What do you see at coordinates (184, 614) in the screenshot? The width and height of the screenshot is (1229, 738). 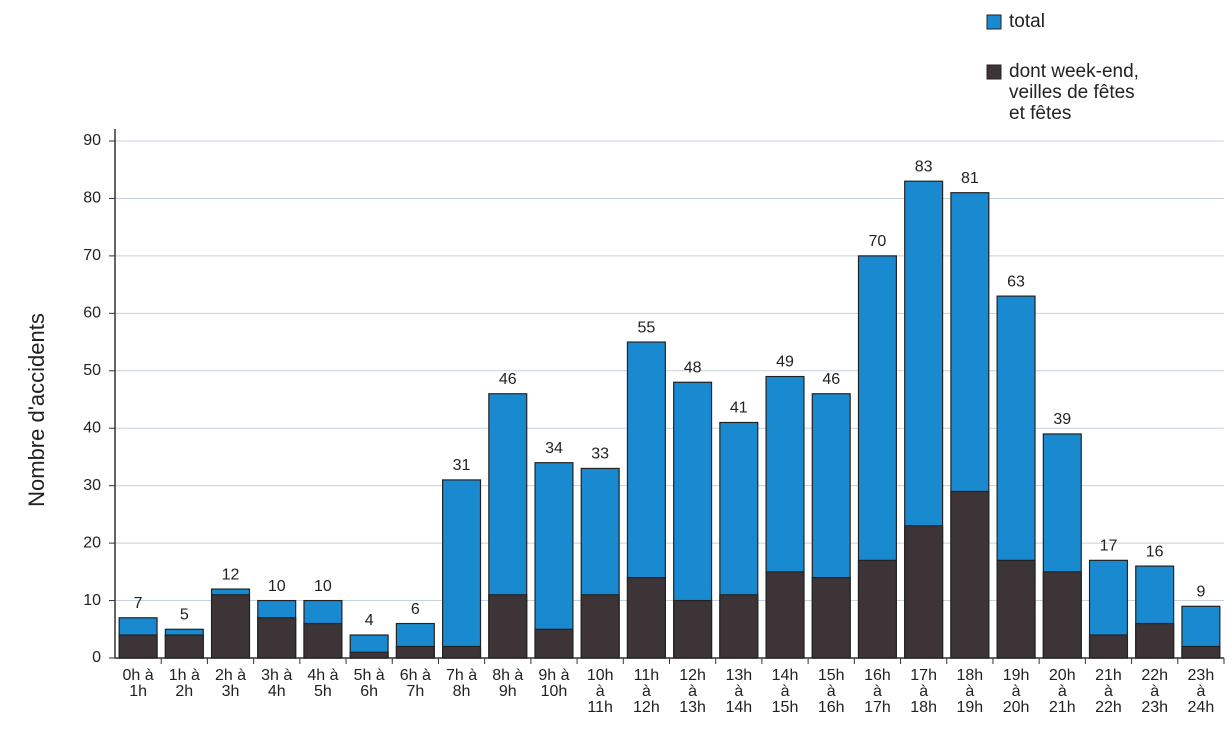 I see `data-label: 5` at bounding box center [184, 614].